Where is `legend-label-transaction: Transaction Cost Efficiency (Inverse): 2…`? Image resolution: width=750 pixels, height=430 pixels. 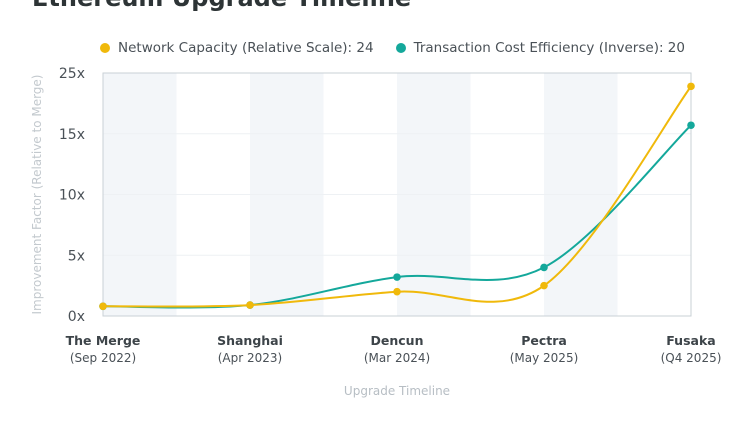
legend-label-transaction: Transaction Cost Efficiency (Inverse): 2… is located at coordinates (549, 48).